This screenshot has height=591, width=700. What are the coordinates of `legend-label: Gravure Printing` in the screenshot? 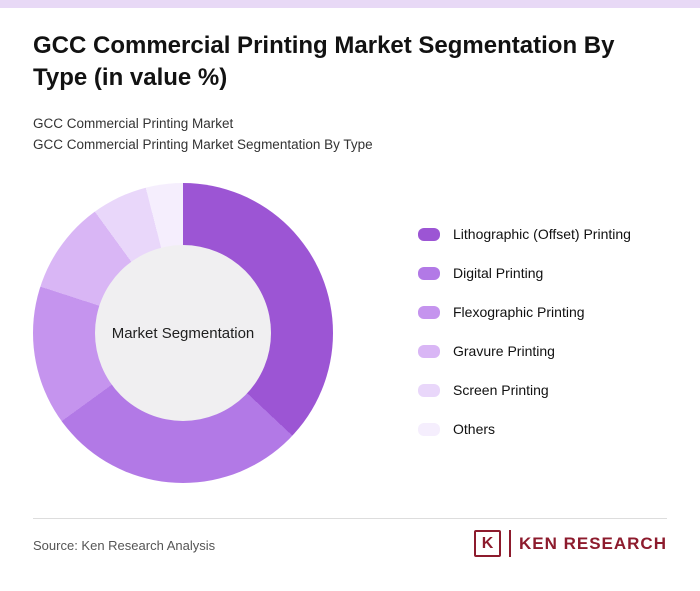 It's located at (504, 351).